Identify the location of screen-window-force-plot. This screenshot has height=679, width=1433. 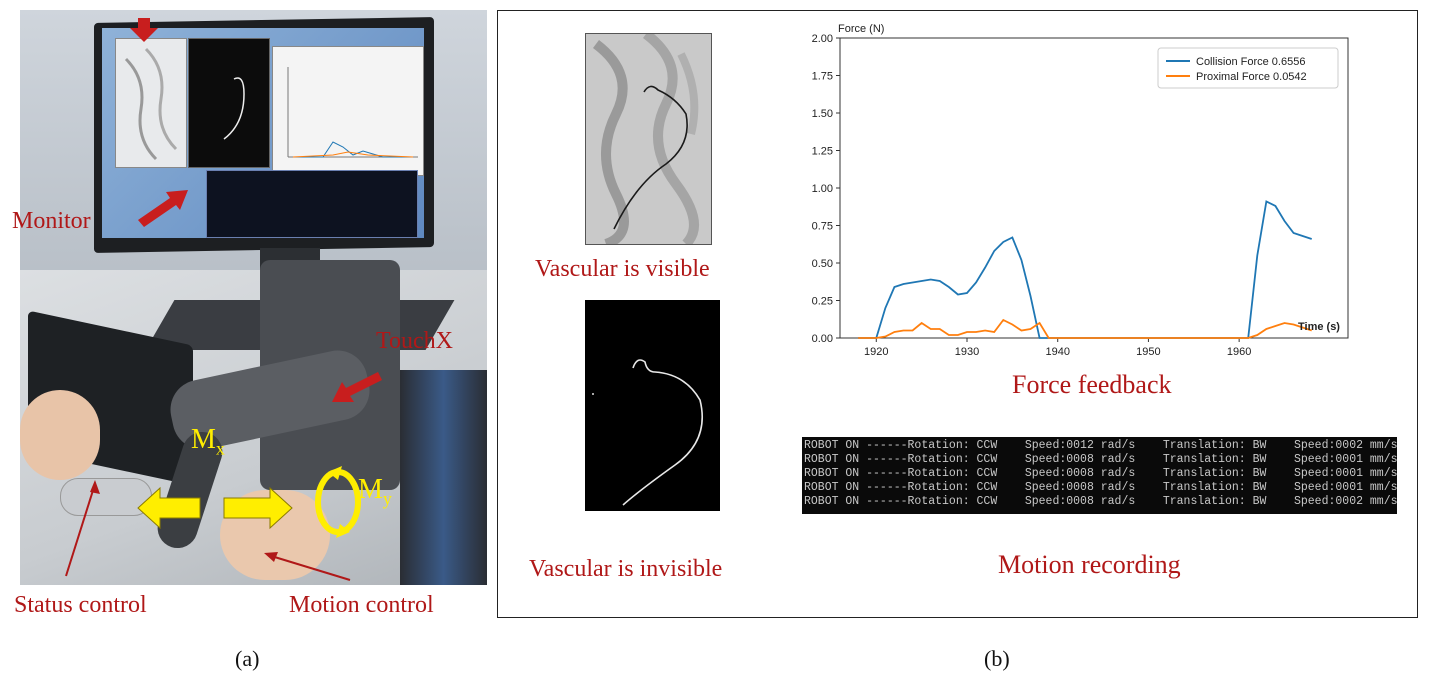
(348, 111).